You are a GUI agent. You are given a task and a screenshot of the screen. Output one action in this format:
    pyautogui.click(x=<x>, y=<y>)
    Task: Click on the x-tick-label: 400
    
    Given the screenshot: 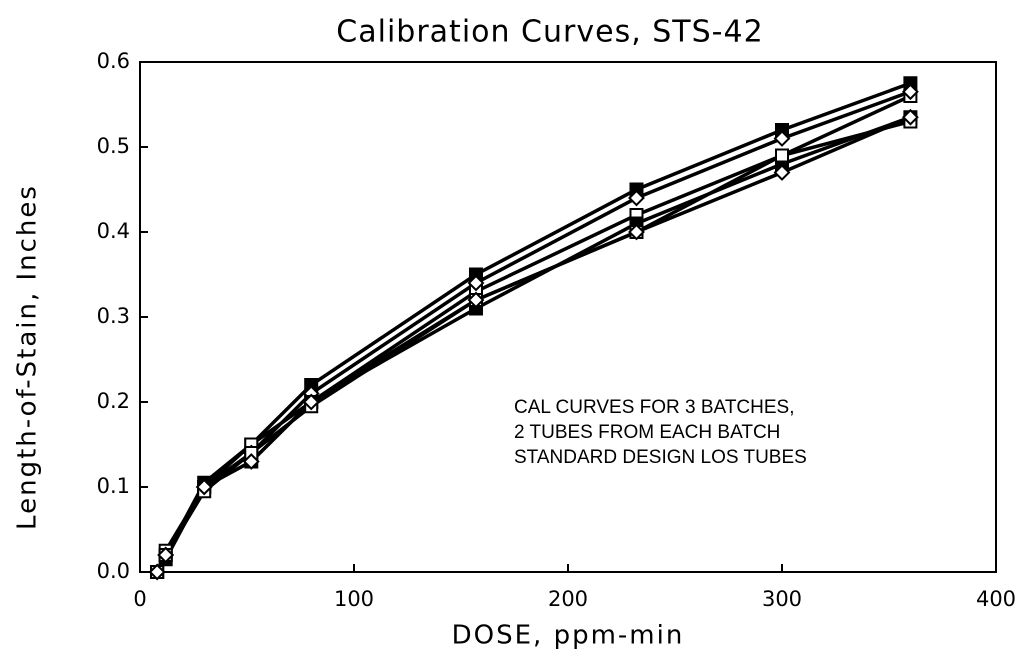 What is the action you would take?
    pyautogui.click(x=996, y=599)
    